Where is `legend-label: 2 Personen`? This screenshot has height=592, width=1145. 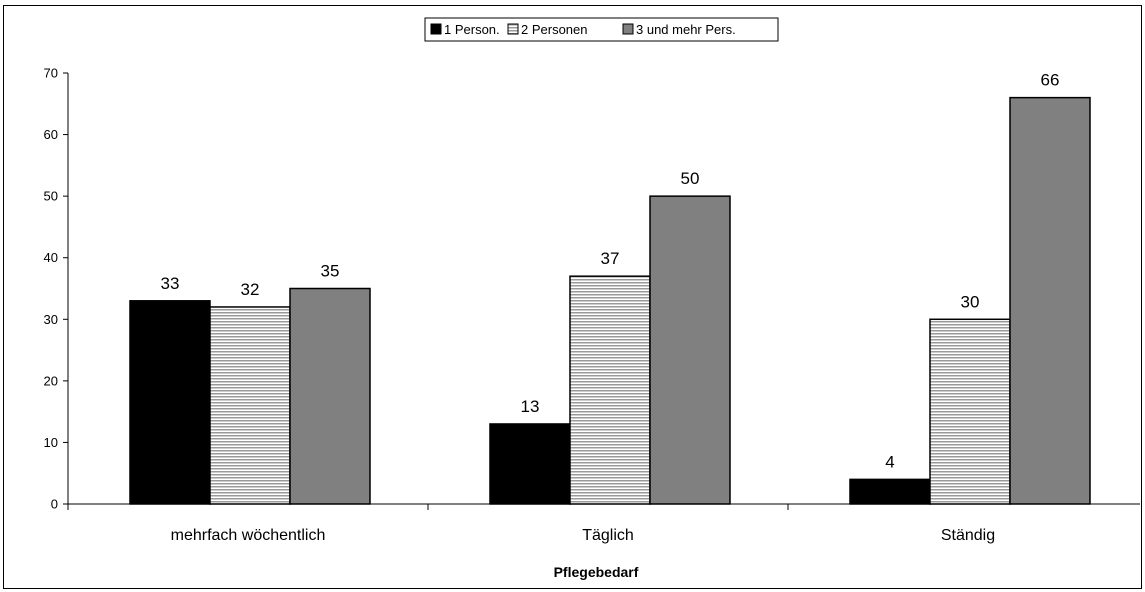
legend-label: 2 Personen is located at coordinates (554, 29).